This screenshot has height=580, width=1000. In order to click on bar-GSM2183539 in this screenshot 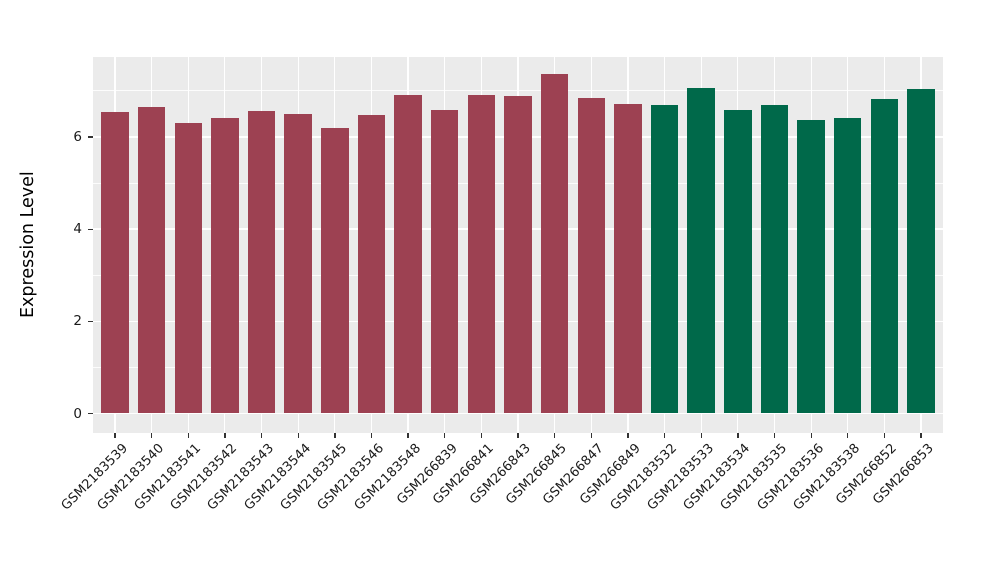, I will do `click(115, 262)`.